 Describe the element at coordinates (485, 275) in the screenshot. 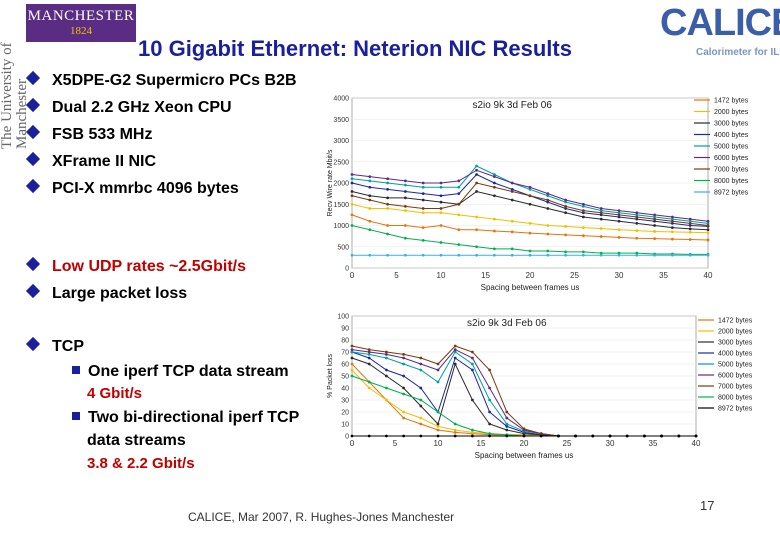

I see `x-tick-label: 15` at that location.